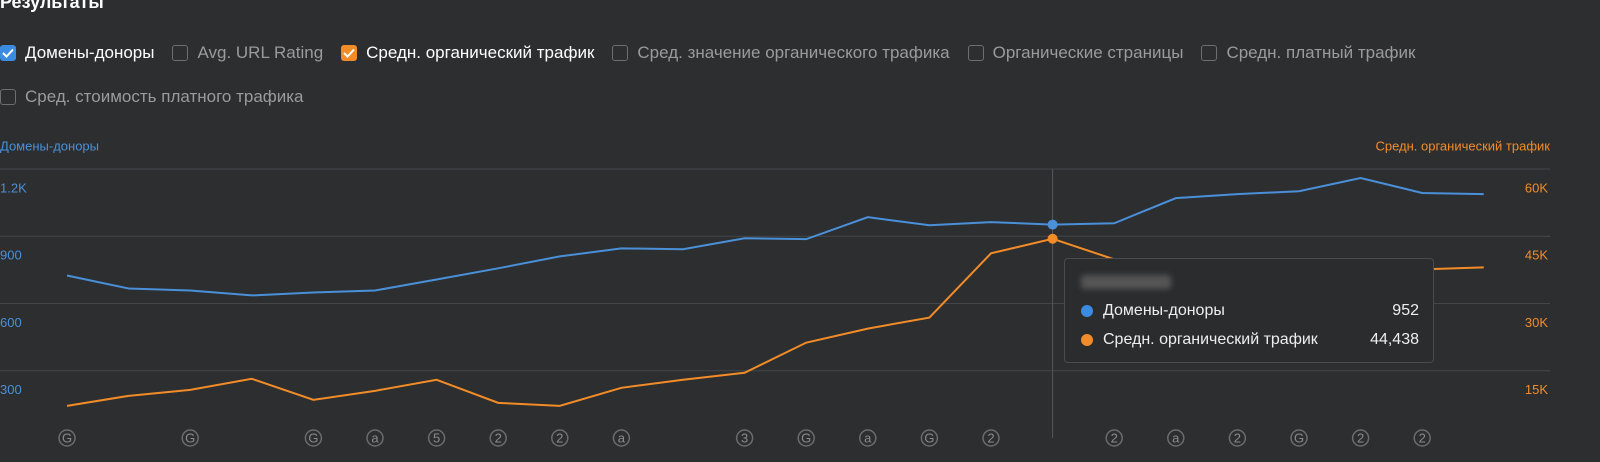 Image resolution: width=1600 pixels, height=462 pixels. What do you see at coordinates (260, 52) in the screenshot?
I see `checkbox-label: Avg. URL Rating` at bounding box center [260, 52].